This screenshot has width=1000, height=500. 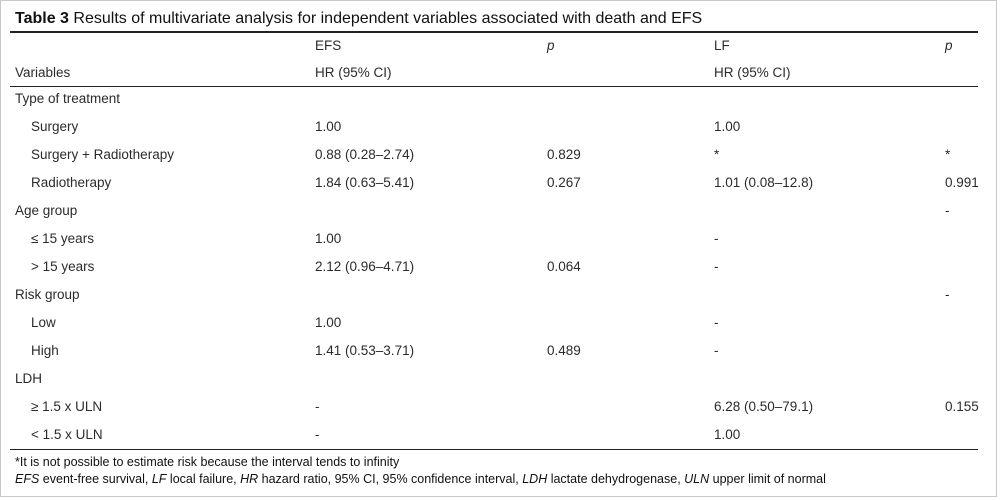 I want to click on row-label: Surgery + Radiotherapy, so click(x=102, y=154).